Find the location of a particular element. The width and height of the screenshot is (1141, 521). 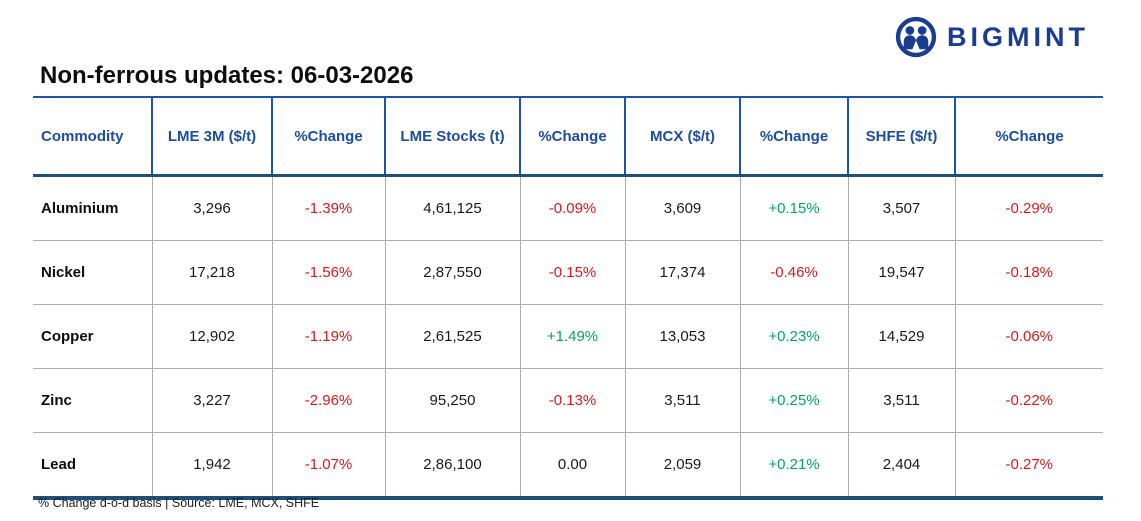

cell-mcx: 17,374 is located at coordinates (682, 272).